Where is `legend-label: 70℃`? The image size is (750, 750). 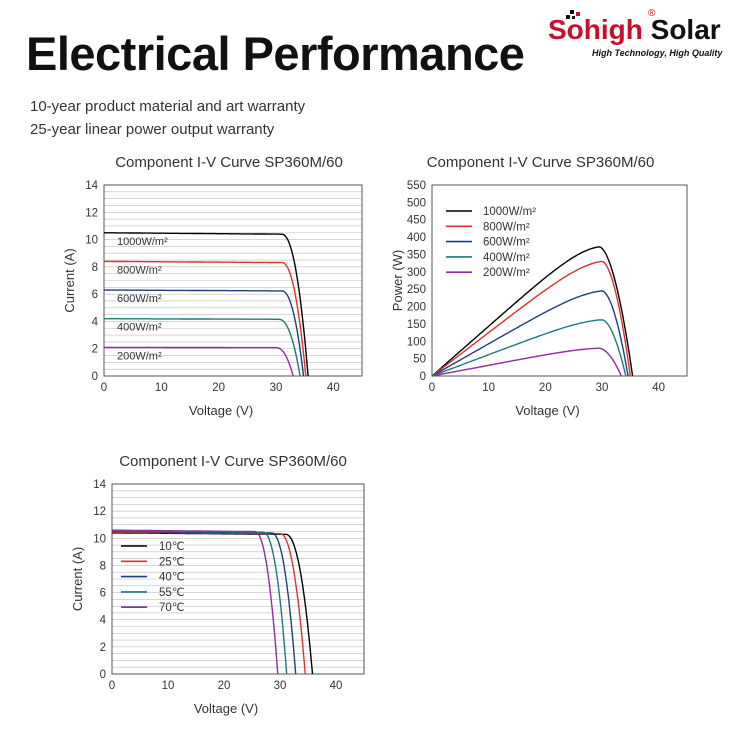 legend-label: 70℃ is located at coordinates (172, 608).